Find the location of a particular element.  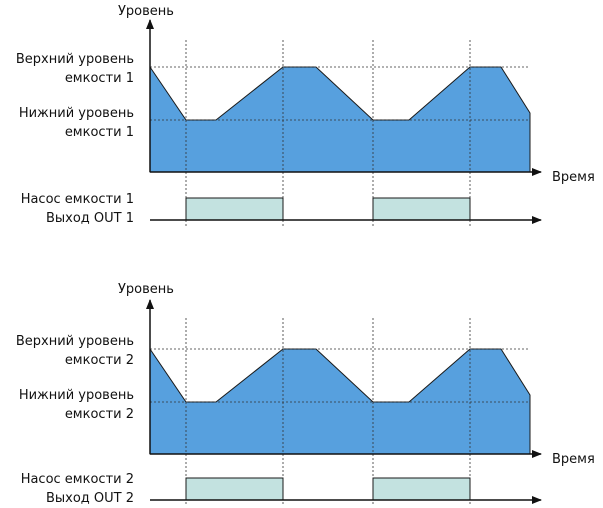

tank-1-y-axis-label: Уровень is located at coordinates (146, 11).